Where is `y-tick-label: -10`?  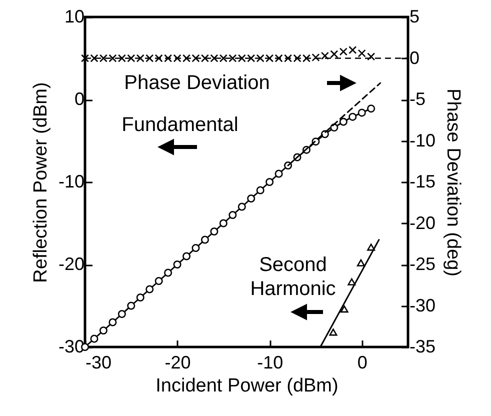 y-tick-label: -10 is located at coordinates (71, 182).